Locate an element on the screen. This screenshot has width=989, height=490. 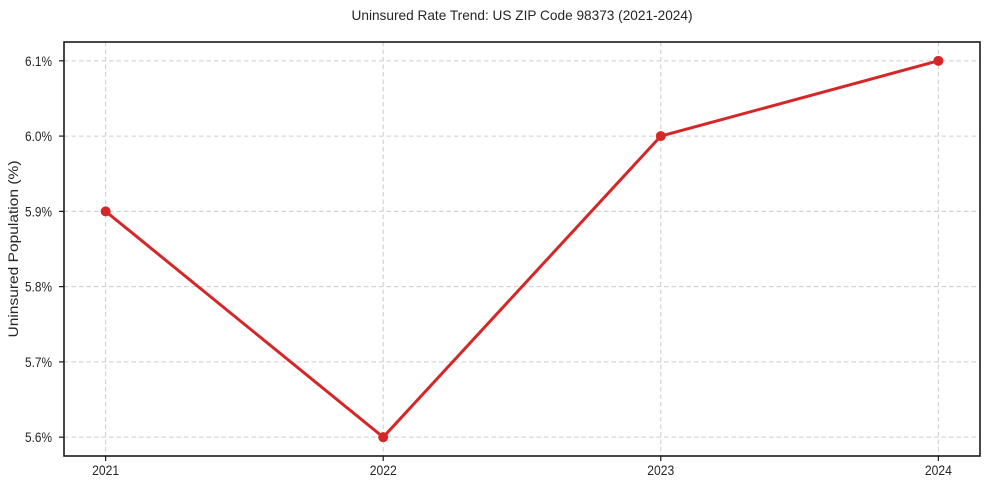
y-tick-label: 5.8% is located at coordinates (38, 287).